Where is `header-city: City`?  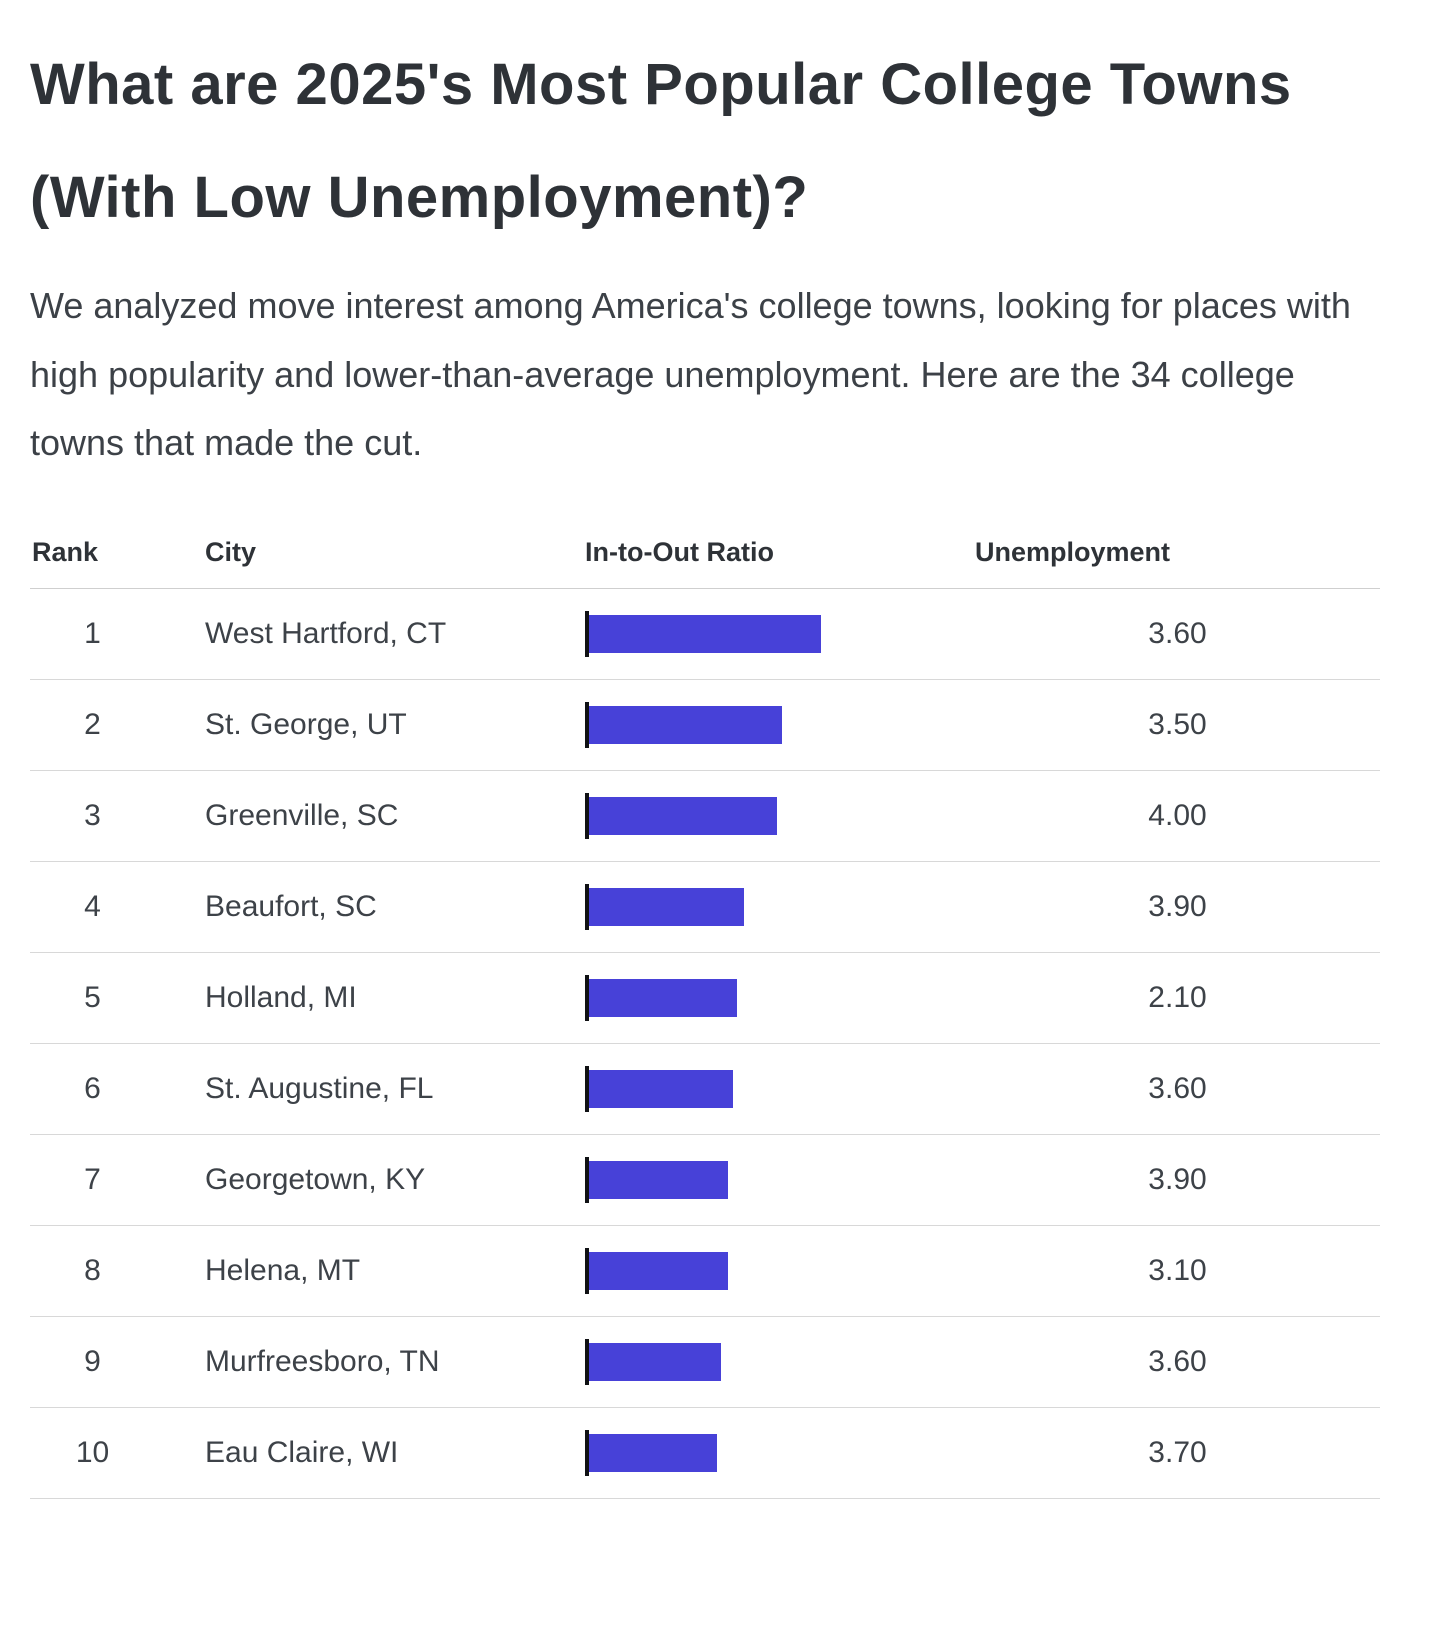 header-city: City is located at coordinates (231, 552).